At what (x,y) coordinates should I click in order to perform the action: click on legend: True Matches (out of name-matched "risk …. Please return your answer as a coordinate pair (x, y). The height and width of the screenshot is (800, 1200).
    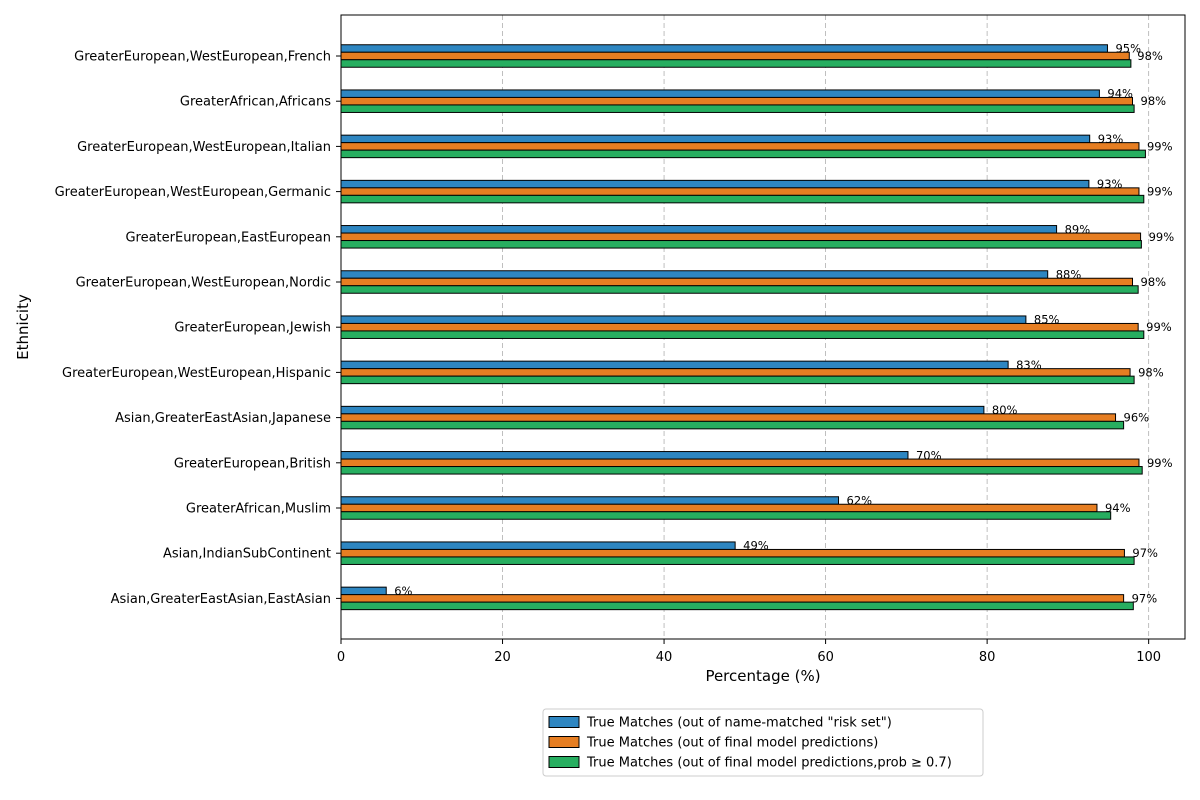
    Looking at the image, I should click on (763, 742).